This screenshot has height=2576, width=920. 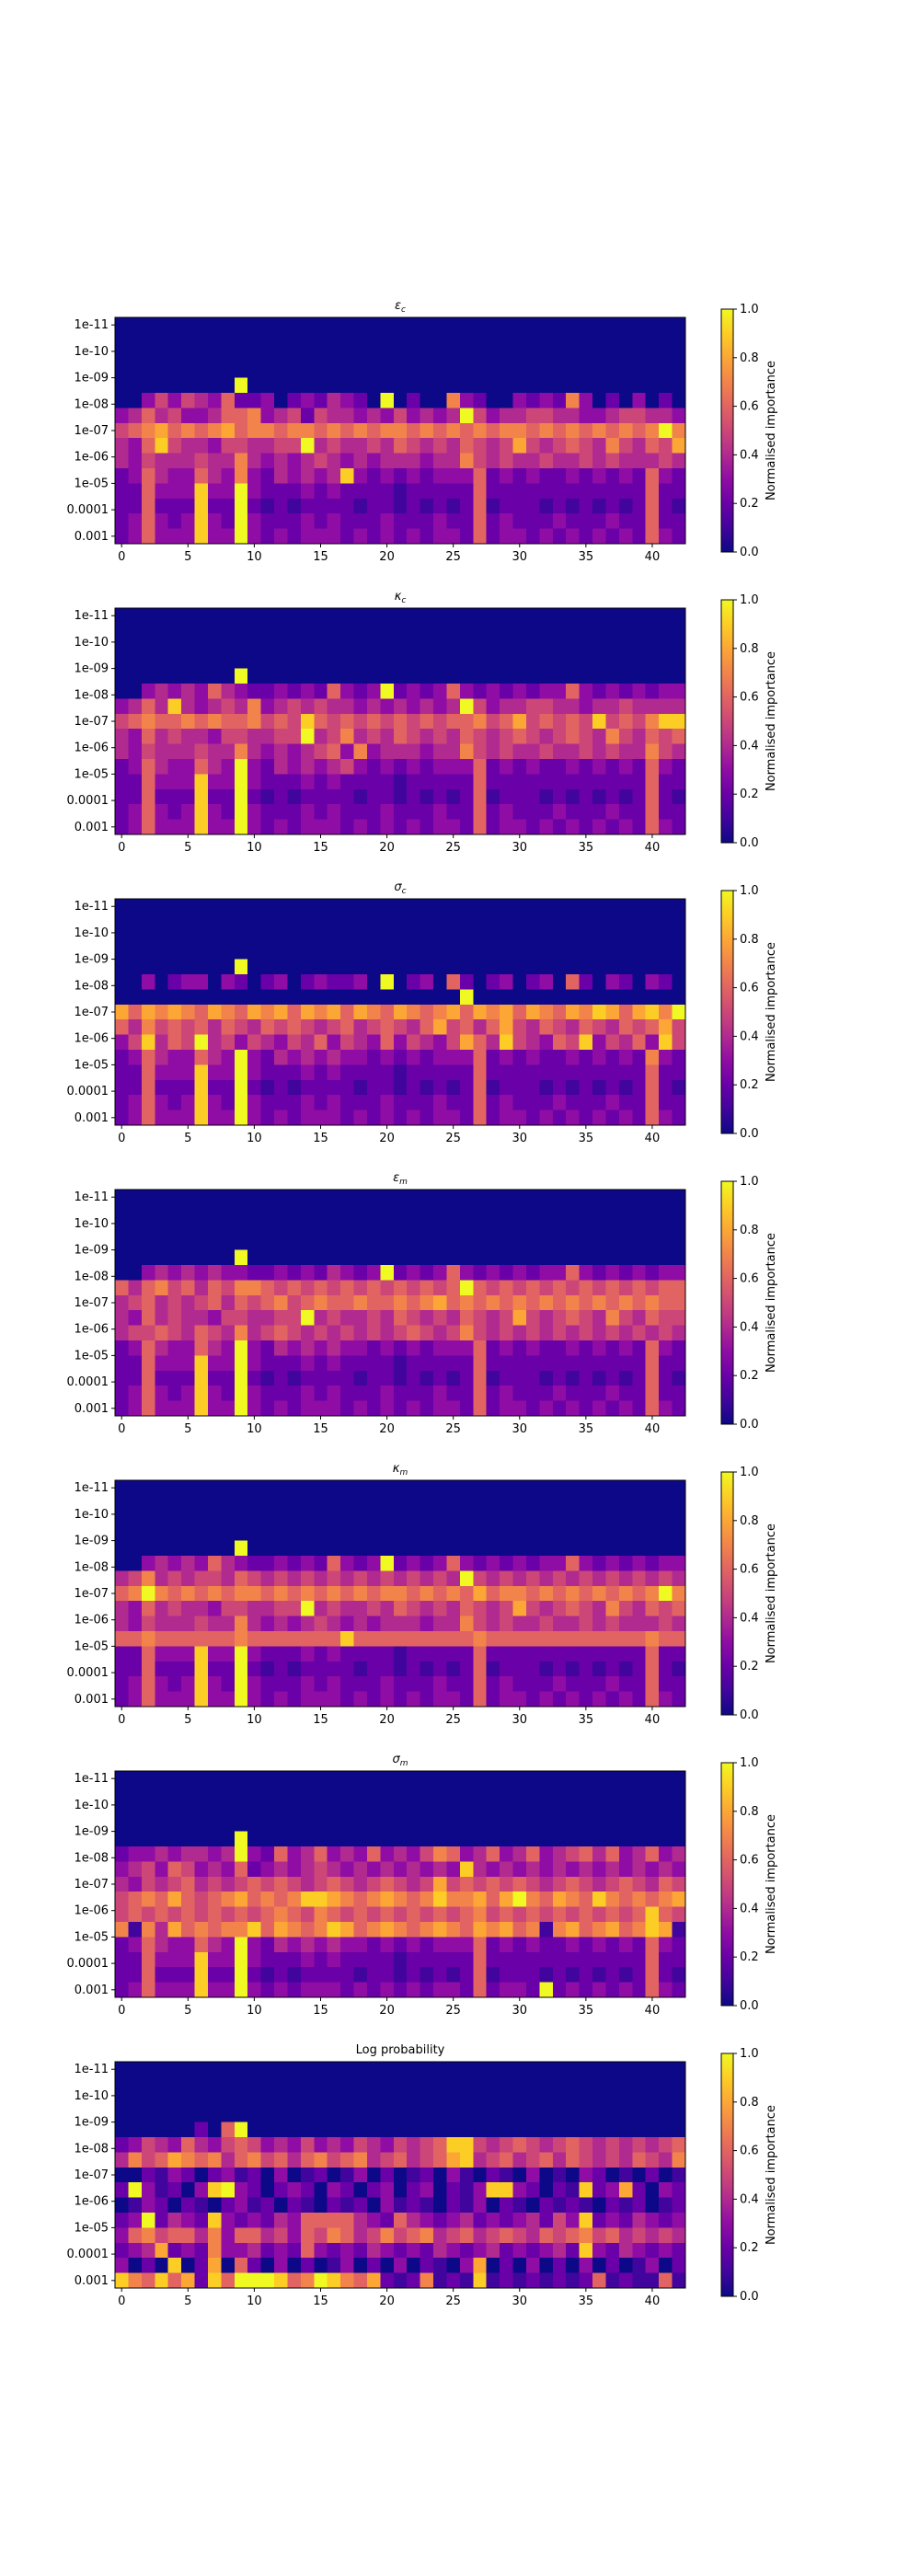 What do you see at coordinates (387, 2011) in the screenshot?
I see `x-tick-label: 20` at bounding box center [387, 2011].